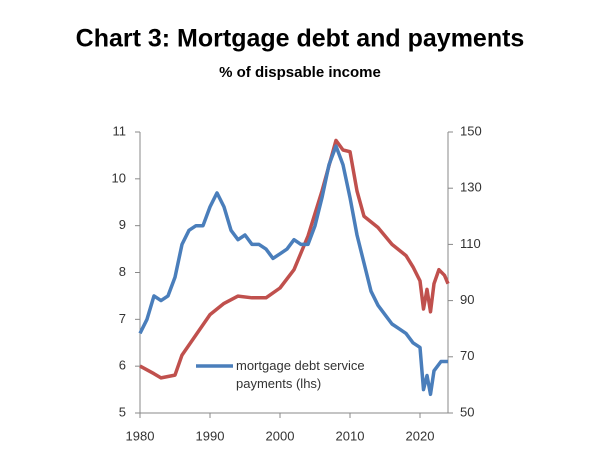 This screenshot has height=455, width=600. Describe the element at coordinates (122, 318) in the screenshot. I see `y-tick-label: 7` at that location.